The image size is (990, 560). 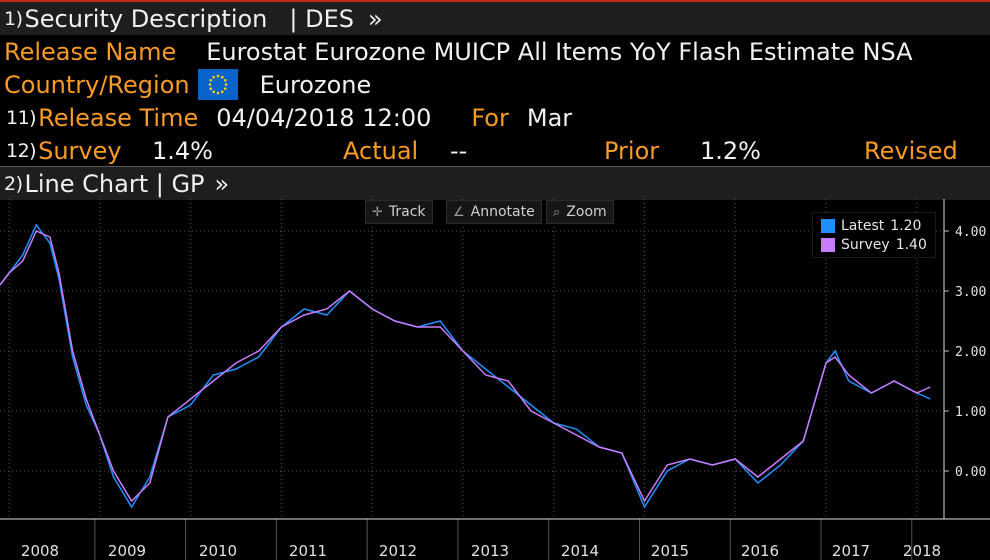 What do you see at coordinates (670, 551) in the screenshot?
I see `x-tick-label: 2015` at bounding box center [670, 551].